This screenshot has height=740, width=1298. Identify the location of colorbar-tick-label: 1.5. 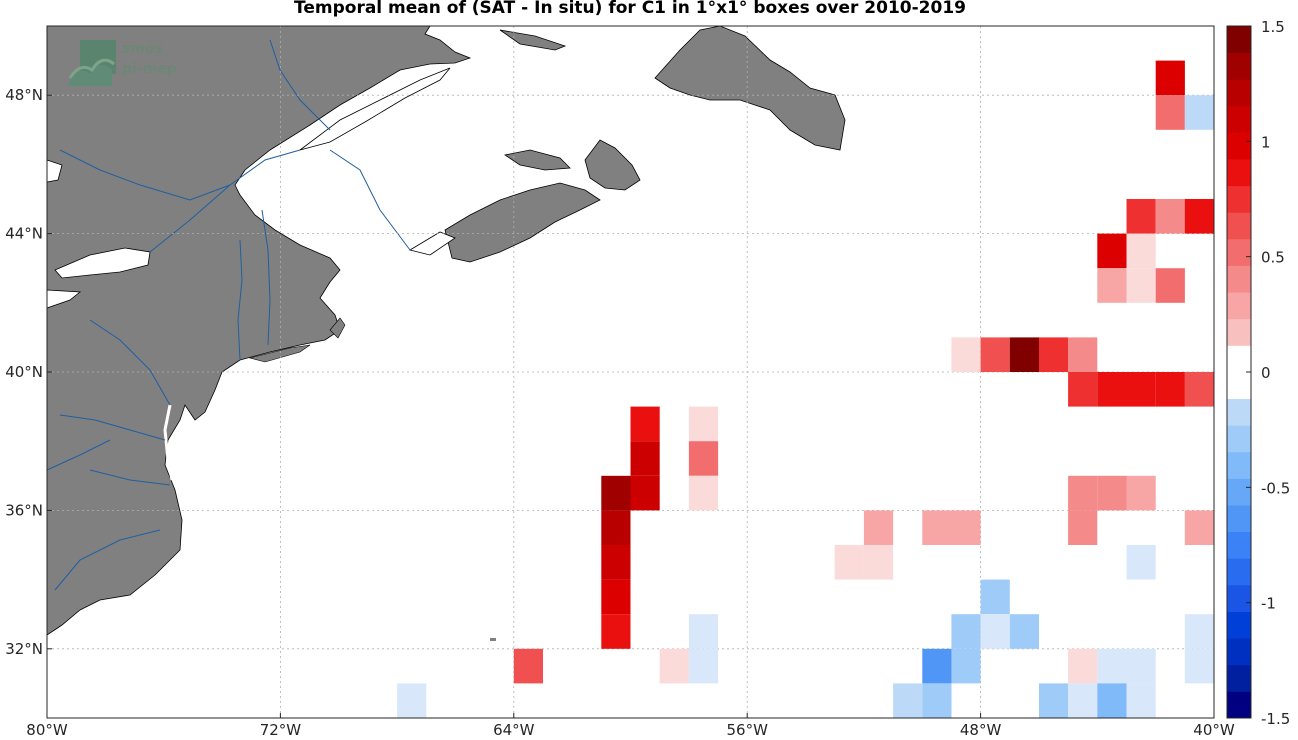
(1273, 27).